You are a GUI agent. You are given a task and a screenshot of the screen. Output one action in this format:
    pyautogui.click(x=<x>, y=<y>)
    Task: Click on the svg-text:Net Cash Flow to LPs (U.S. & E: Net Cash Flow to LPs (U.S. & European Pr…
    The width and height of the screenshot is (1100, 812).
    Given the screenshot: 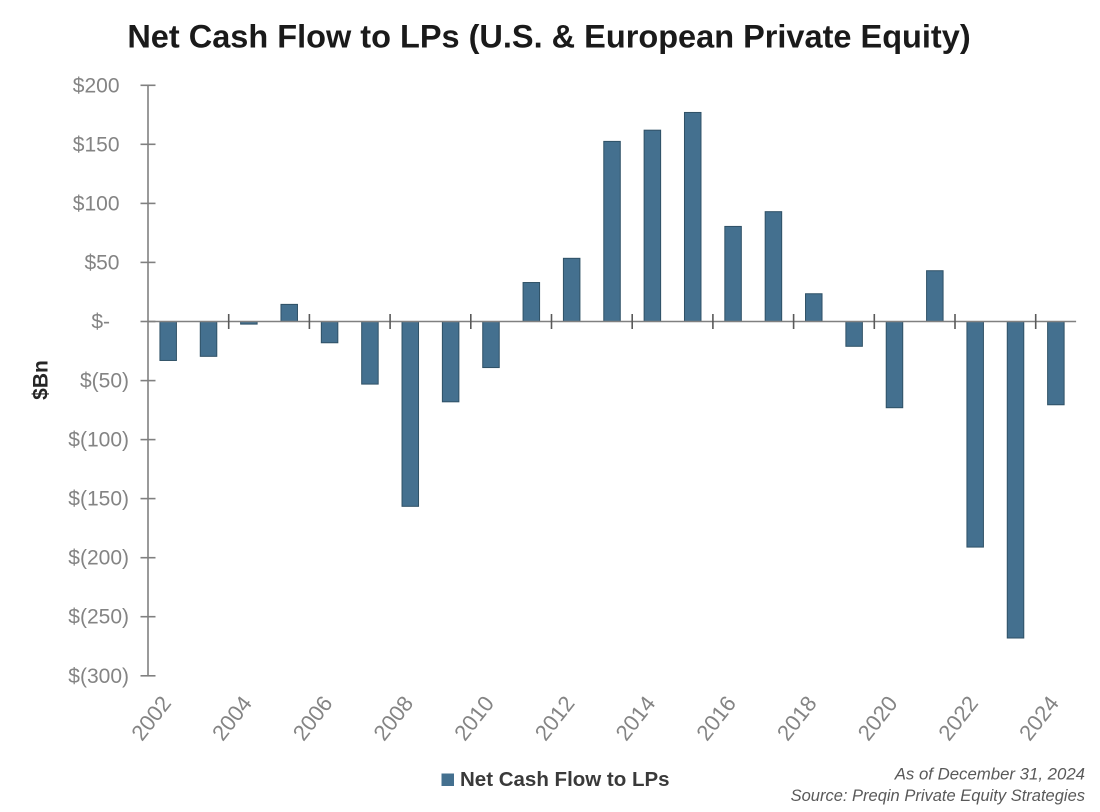 What is the action you would take?
    pyautogui.click(x=548, y=37)
    